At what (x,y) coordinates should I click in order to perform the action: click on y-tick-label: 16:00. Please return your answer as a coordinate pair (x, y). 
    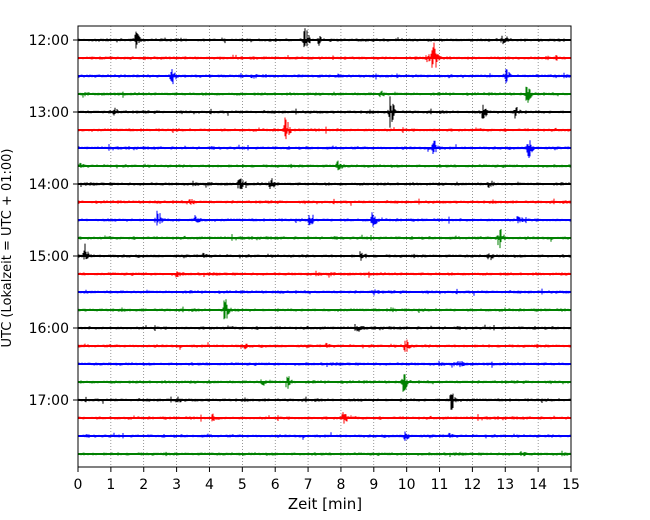
    Looking at the image, I should click on (49, 329).